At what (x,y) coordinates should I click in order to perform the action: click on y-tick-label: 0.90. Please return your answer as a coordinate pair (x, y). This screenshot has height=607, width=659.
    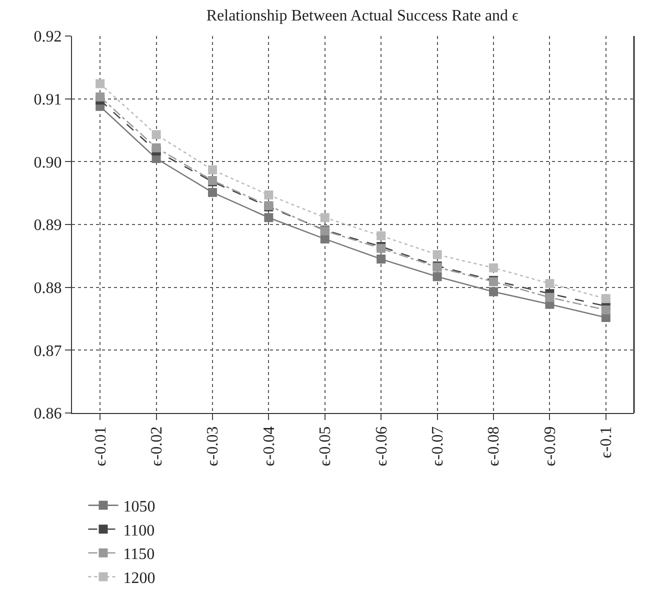
    Looking at the image, I should click on (48, 163).